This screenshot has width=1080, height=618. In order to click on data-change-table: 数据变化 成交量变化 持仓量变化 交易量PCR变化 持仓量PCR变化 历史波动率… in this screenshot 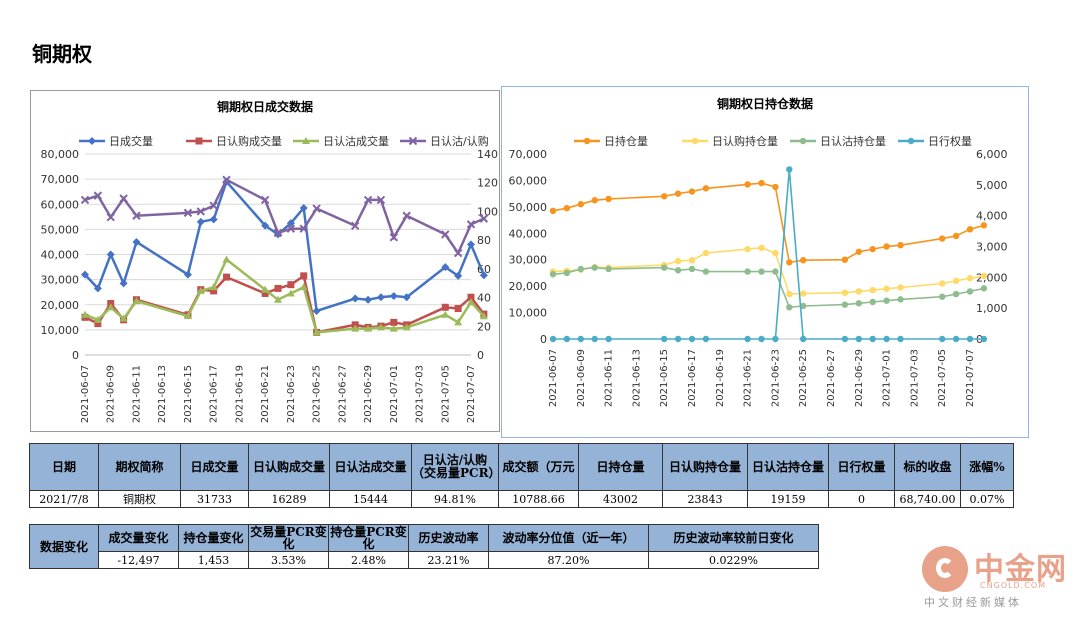, I will do `click(424, 546)`.